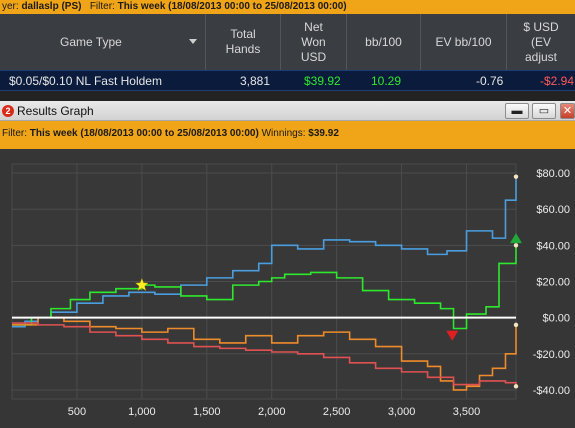  I want to click on cell-game-type: $0.05/$0.10 NL Fast Holdem, so click(85, 81).